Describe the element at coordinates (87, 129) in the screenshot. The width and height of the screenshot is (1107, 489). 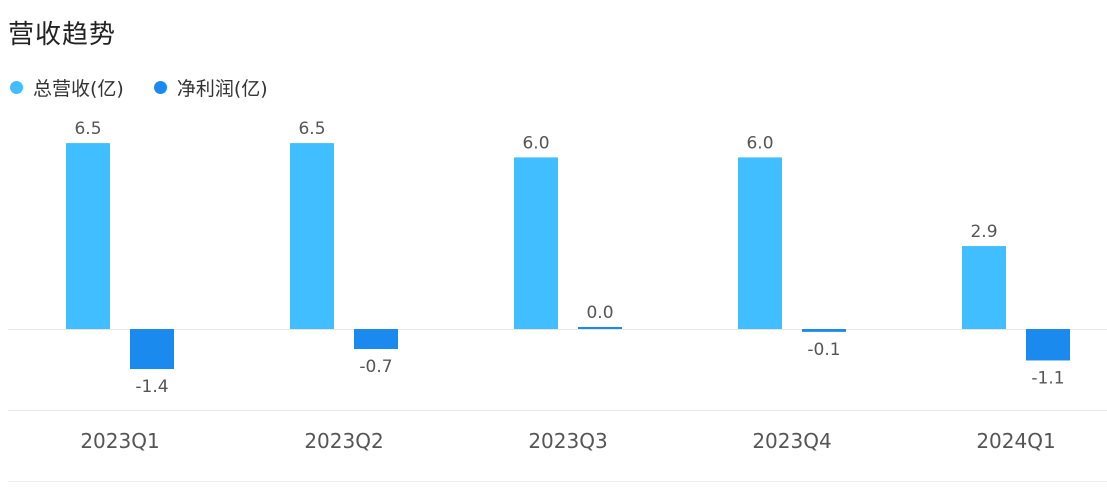
I see `data-label-revenue-2023Q1: 6.5` at that location.